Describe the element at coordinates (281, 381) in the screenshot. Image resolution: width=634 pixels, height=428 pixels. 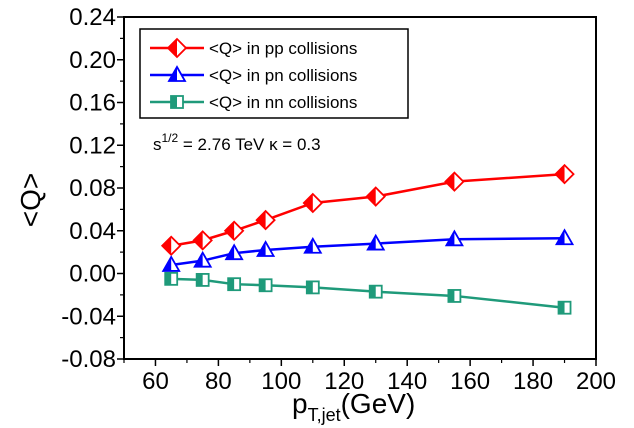
I see `x-tick-label: 100` at that location.